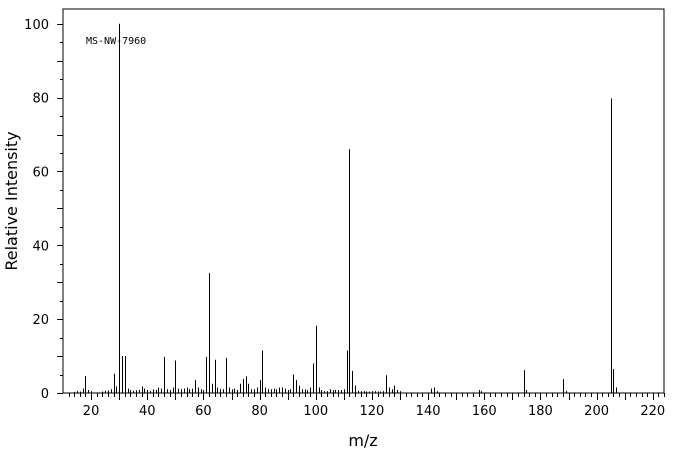 The image size is (676, 460). Describe the element at coordinates (91, 411) in the screenshot. I see `x-tick-label: 20` at that location.